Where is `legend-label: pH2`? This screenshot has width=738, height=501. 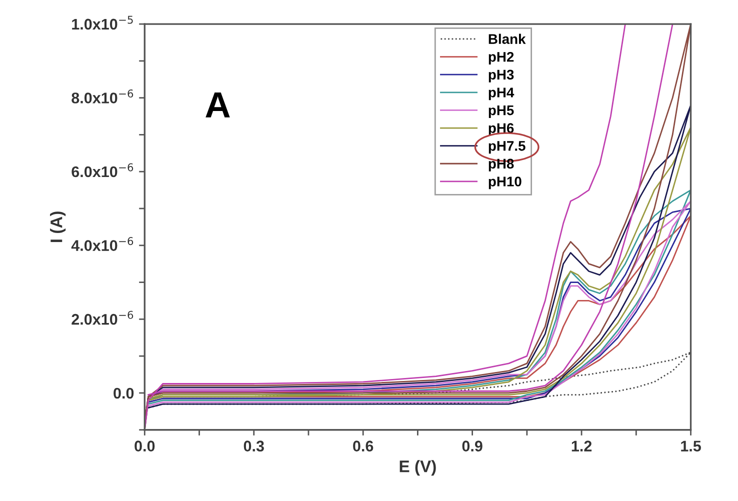
legend-label: pH2 is located at coordinates (501, 58).